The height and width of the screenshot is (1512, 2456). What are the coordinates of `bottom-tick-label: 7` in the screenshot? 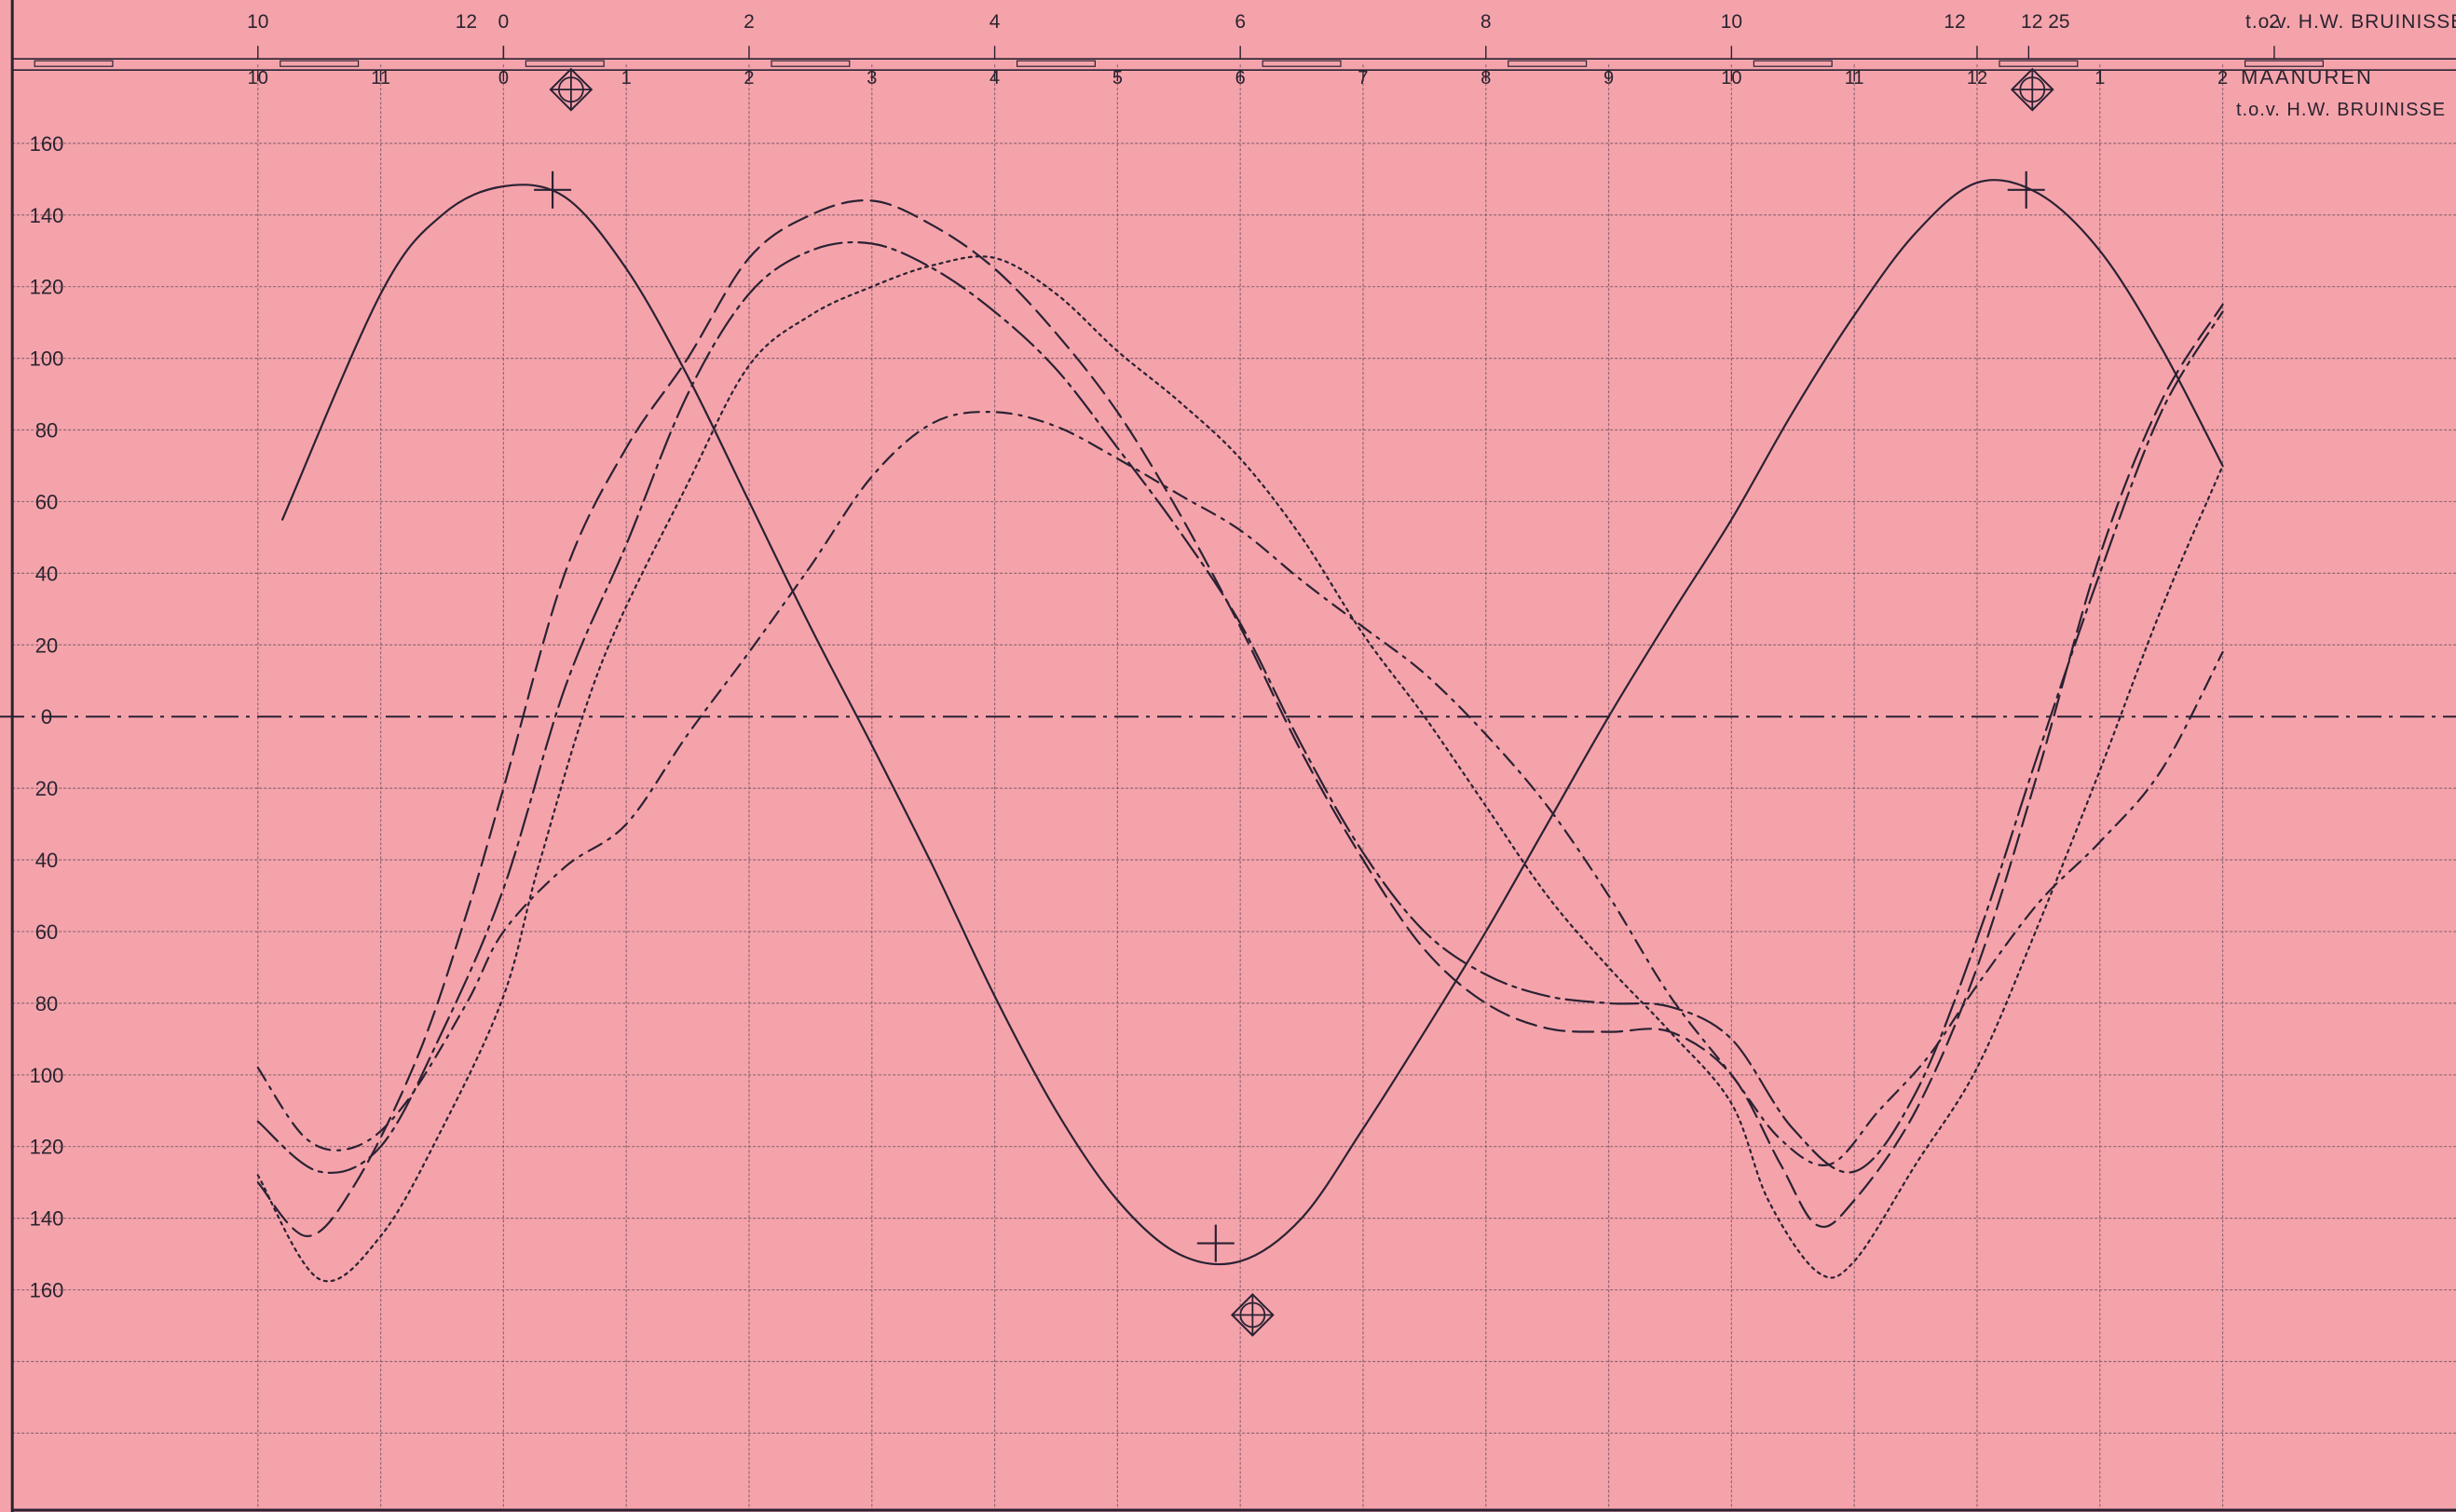 It's located at (1363, 78).